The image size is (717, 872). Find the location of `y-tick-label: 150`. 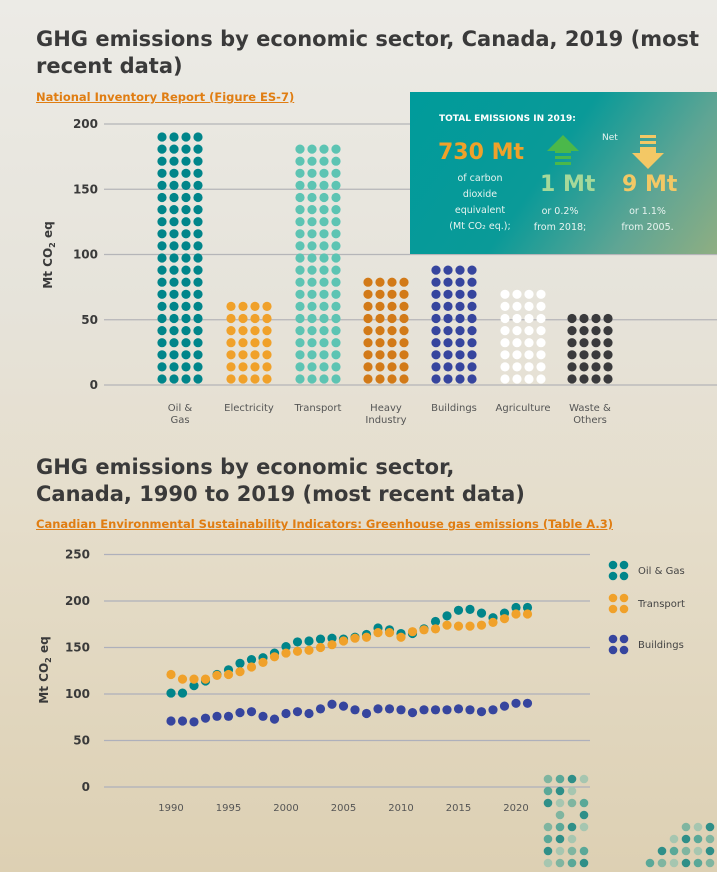

y-tick-label: 150 is located at coordinates (77, 648).